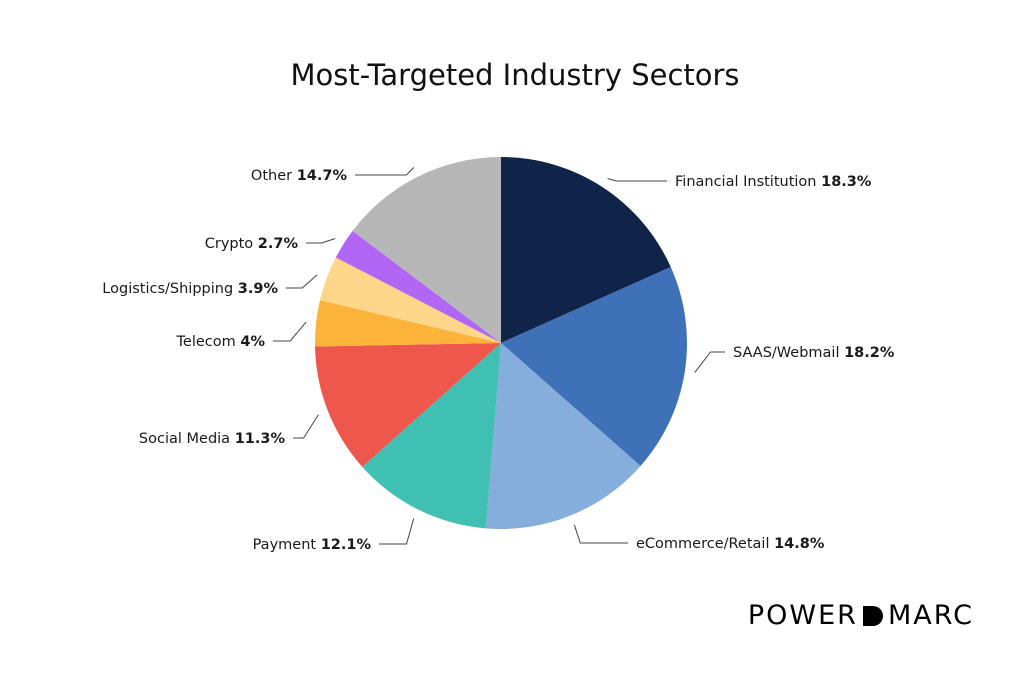  Describe the element at coordinates (515, 75) in the screenshot. I see `chart-title: Most-Targeted Industry Sectors` at that location.